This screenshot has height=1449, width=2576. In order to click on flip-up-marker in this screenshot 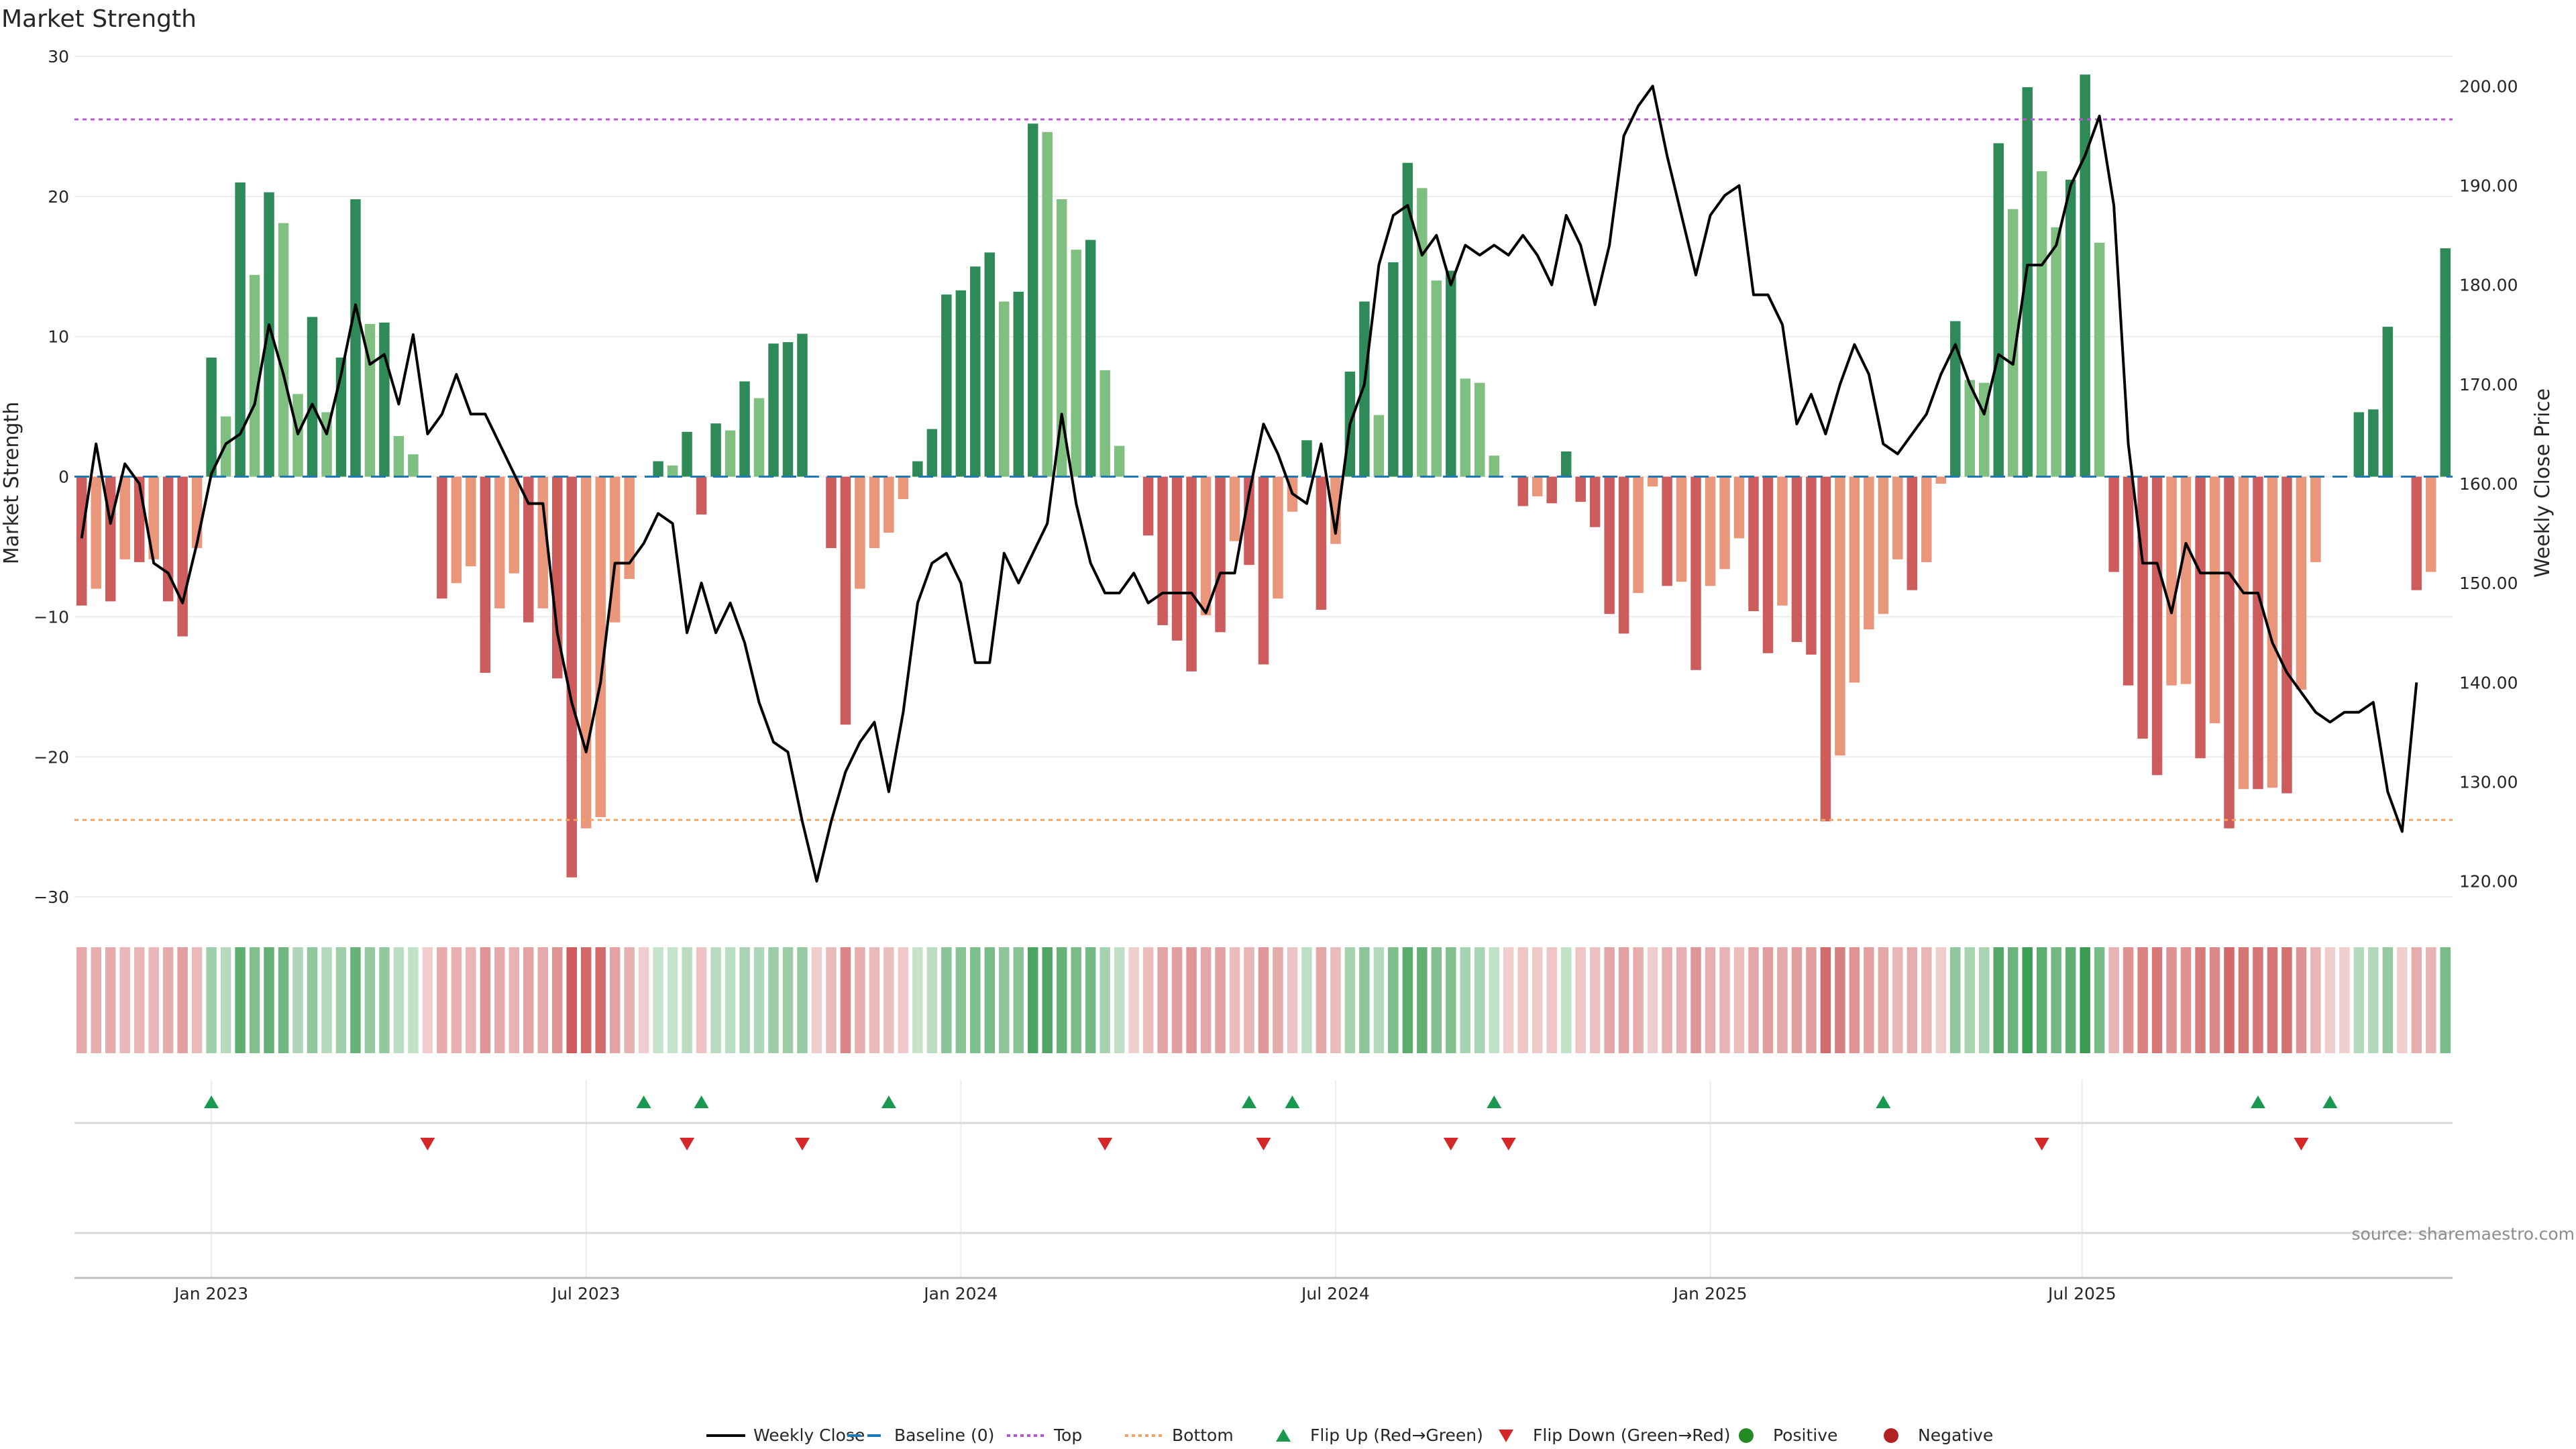, I will do `click(2257, 1101)`.